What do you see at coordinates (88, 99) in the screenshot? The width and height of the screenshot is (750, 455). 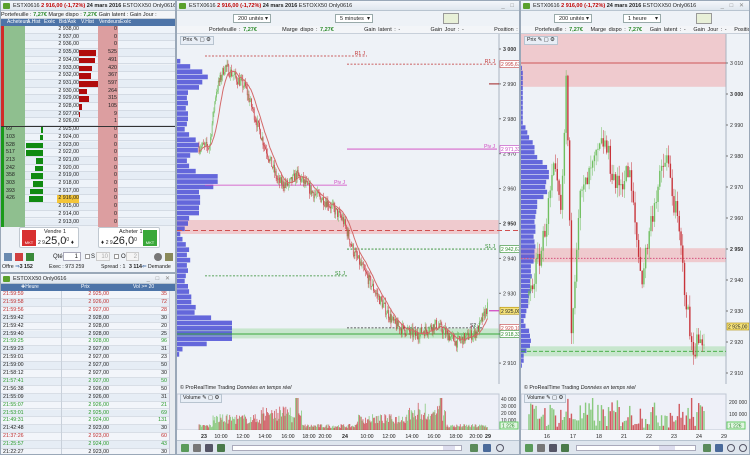 I see `order-book-row: 315 2 929,00` at bounding box center [88, 99].